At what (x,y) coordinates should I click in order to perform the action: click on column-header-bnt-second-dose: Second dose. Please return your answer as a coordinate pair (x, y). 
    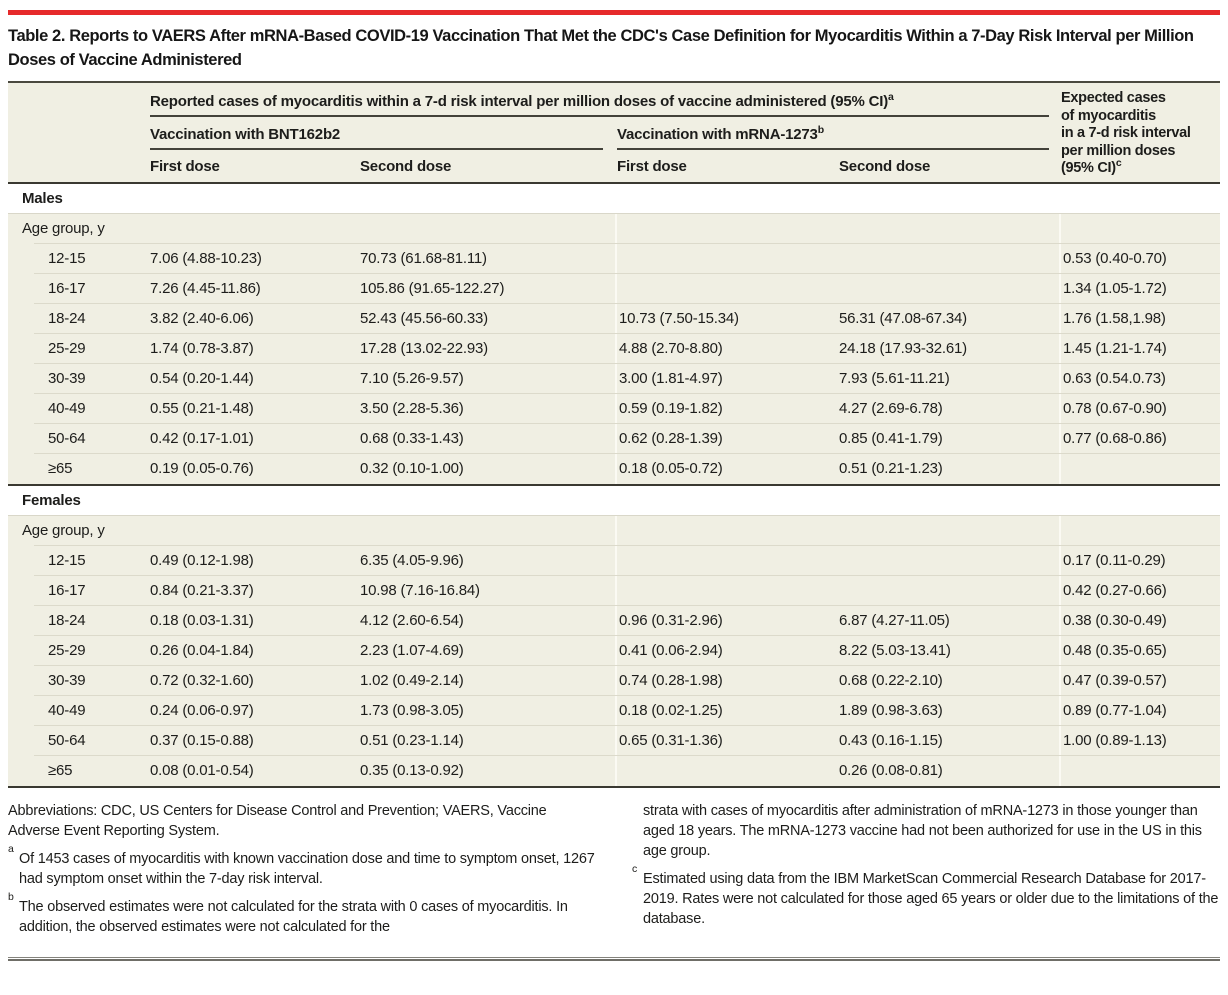
    Looking at the image, I should click on (406, 166).